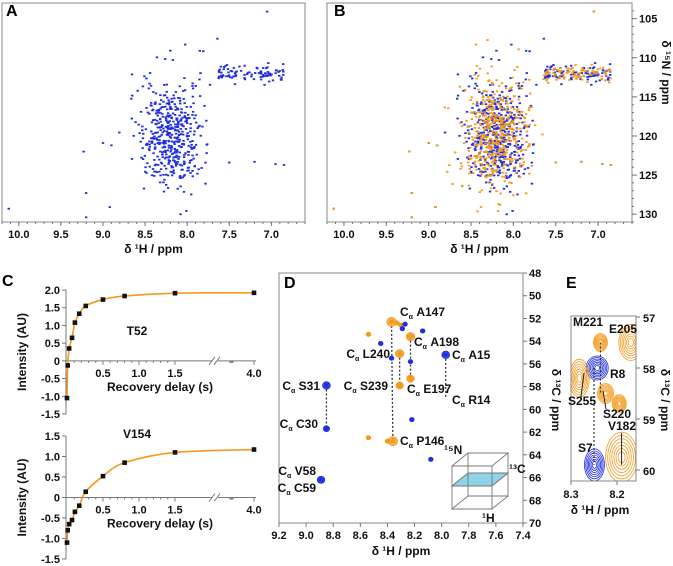  What do you see at coordinates (535, 319) in the screenshot?
I see `y-tick-label: 52` at bounding box center [535, 319].